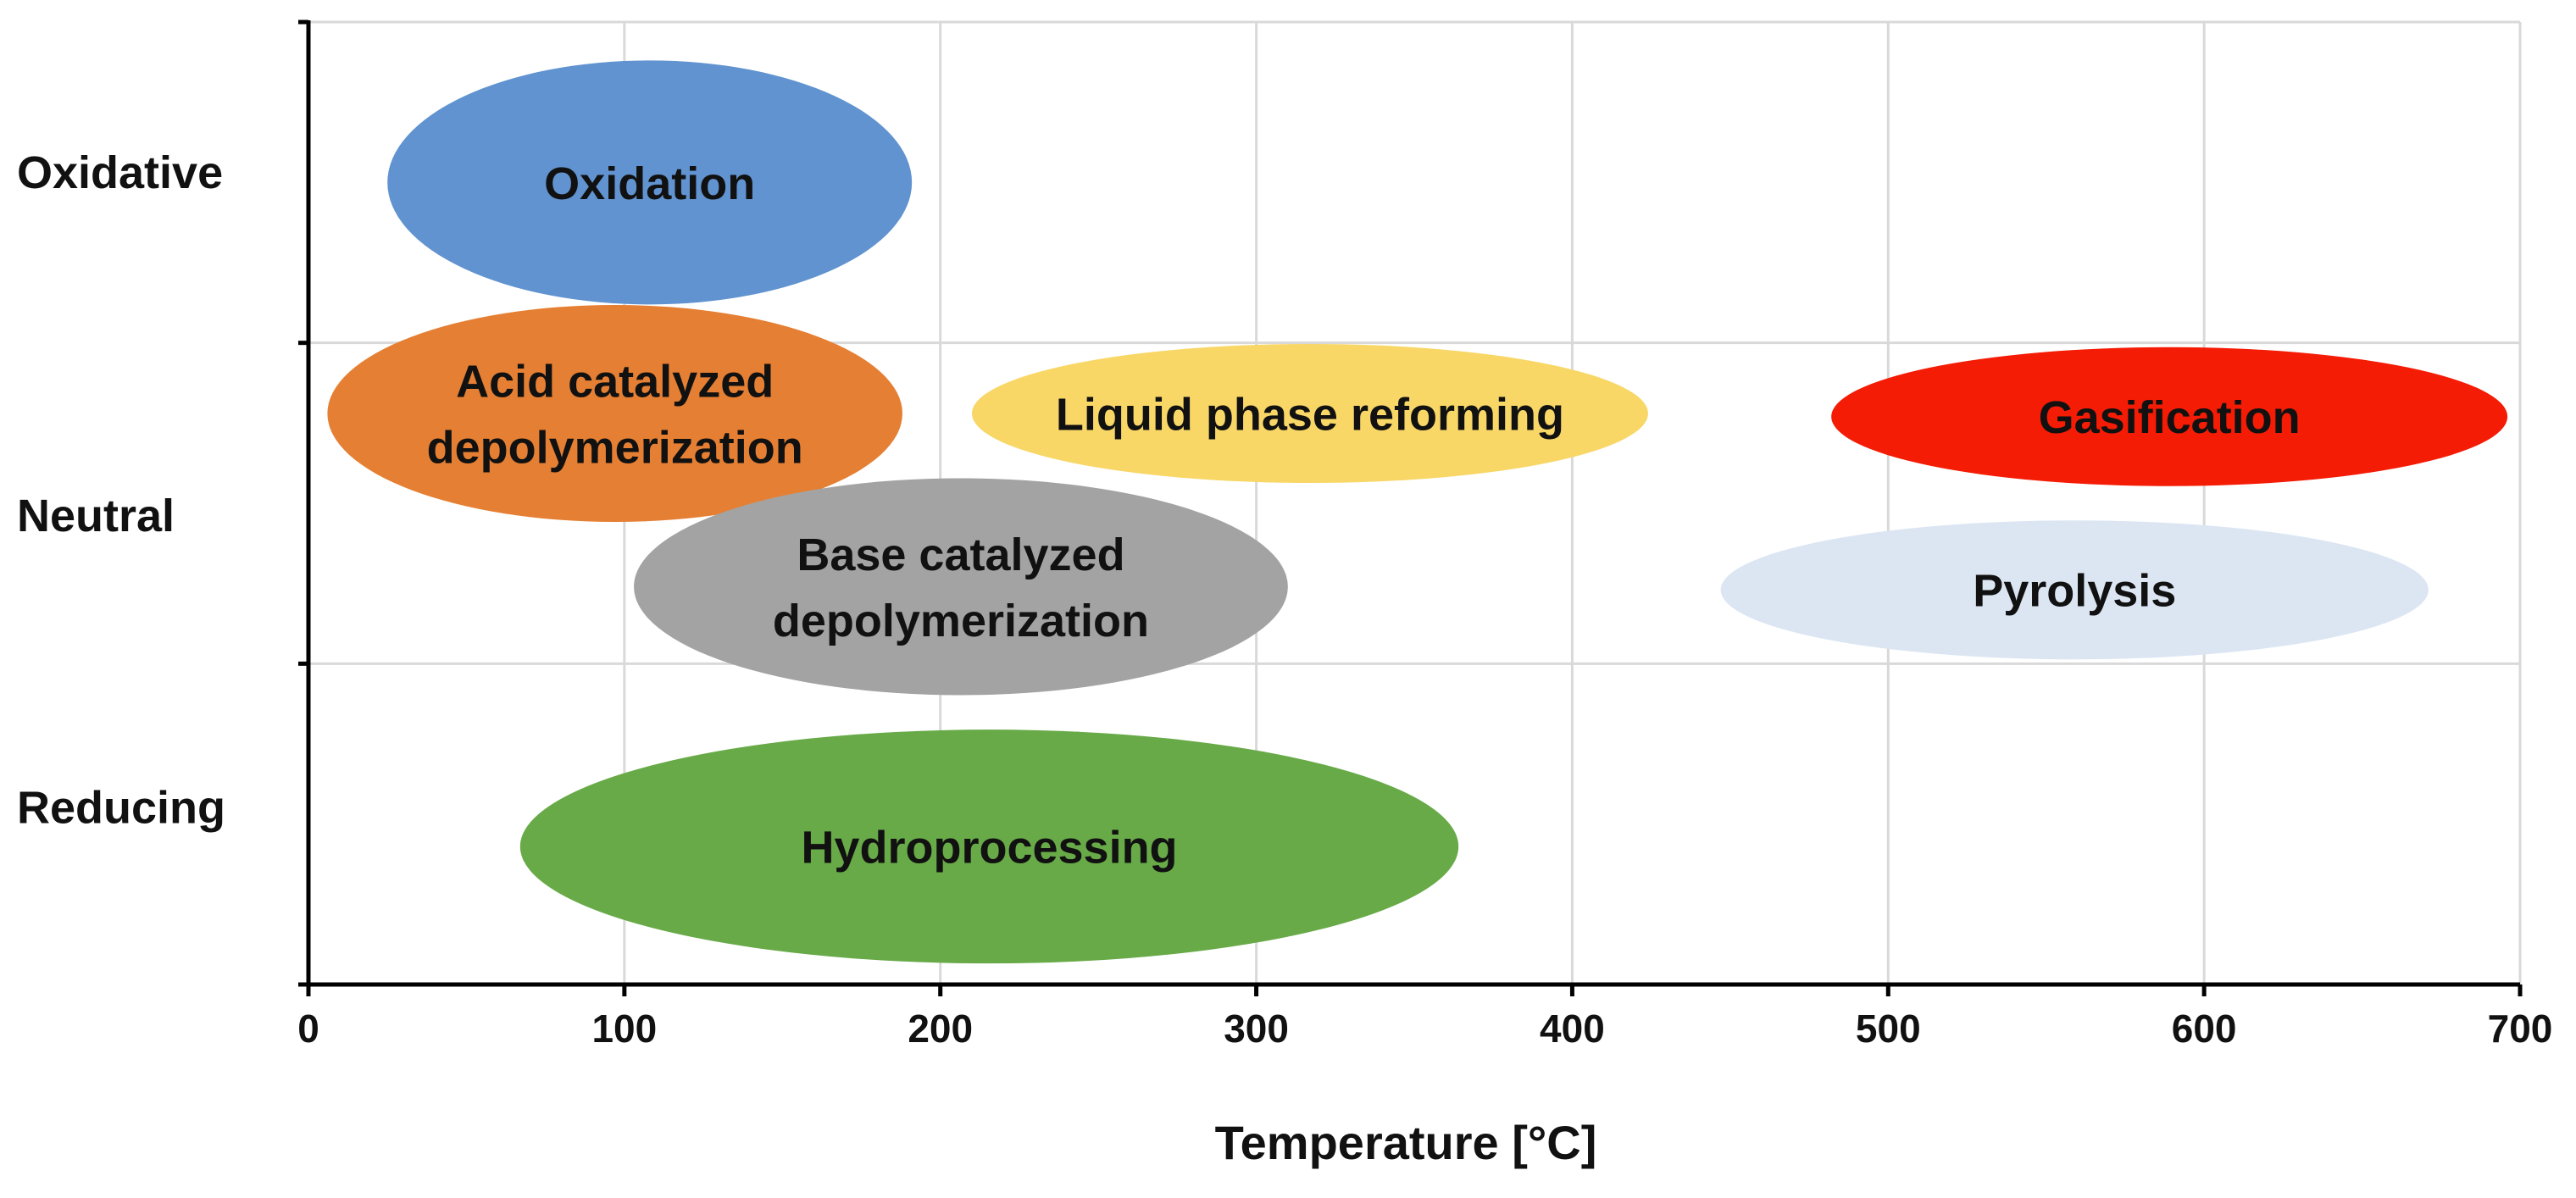 The width and height of the screenshot is (2576, 1198). Describe the element at coordinates (120, 172) in the screenshot. I see `y-category-label-oxidative: Oxidative` at that location.